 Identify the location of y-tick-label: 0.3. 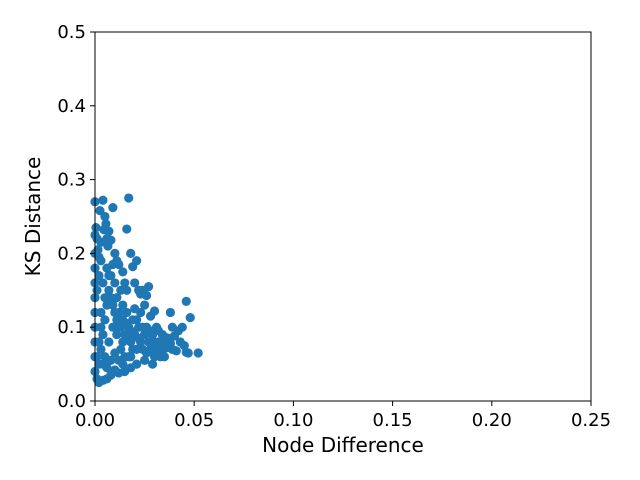
(71, 180).